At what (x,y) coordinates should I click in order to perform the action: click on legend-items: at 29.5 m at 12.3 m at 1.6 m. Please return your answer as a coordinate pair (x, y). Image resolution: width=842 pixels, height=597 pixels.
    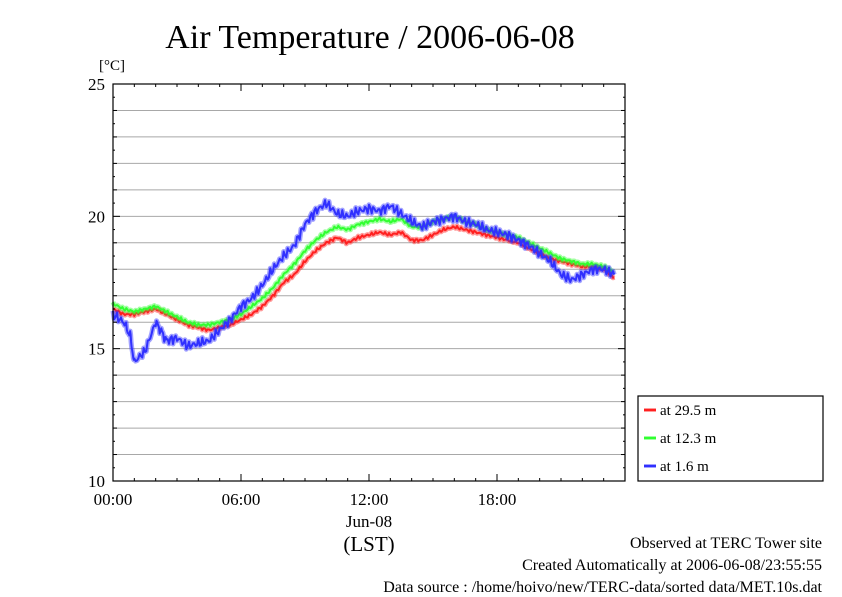
    Looking at the image, I should click on (680, 439).